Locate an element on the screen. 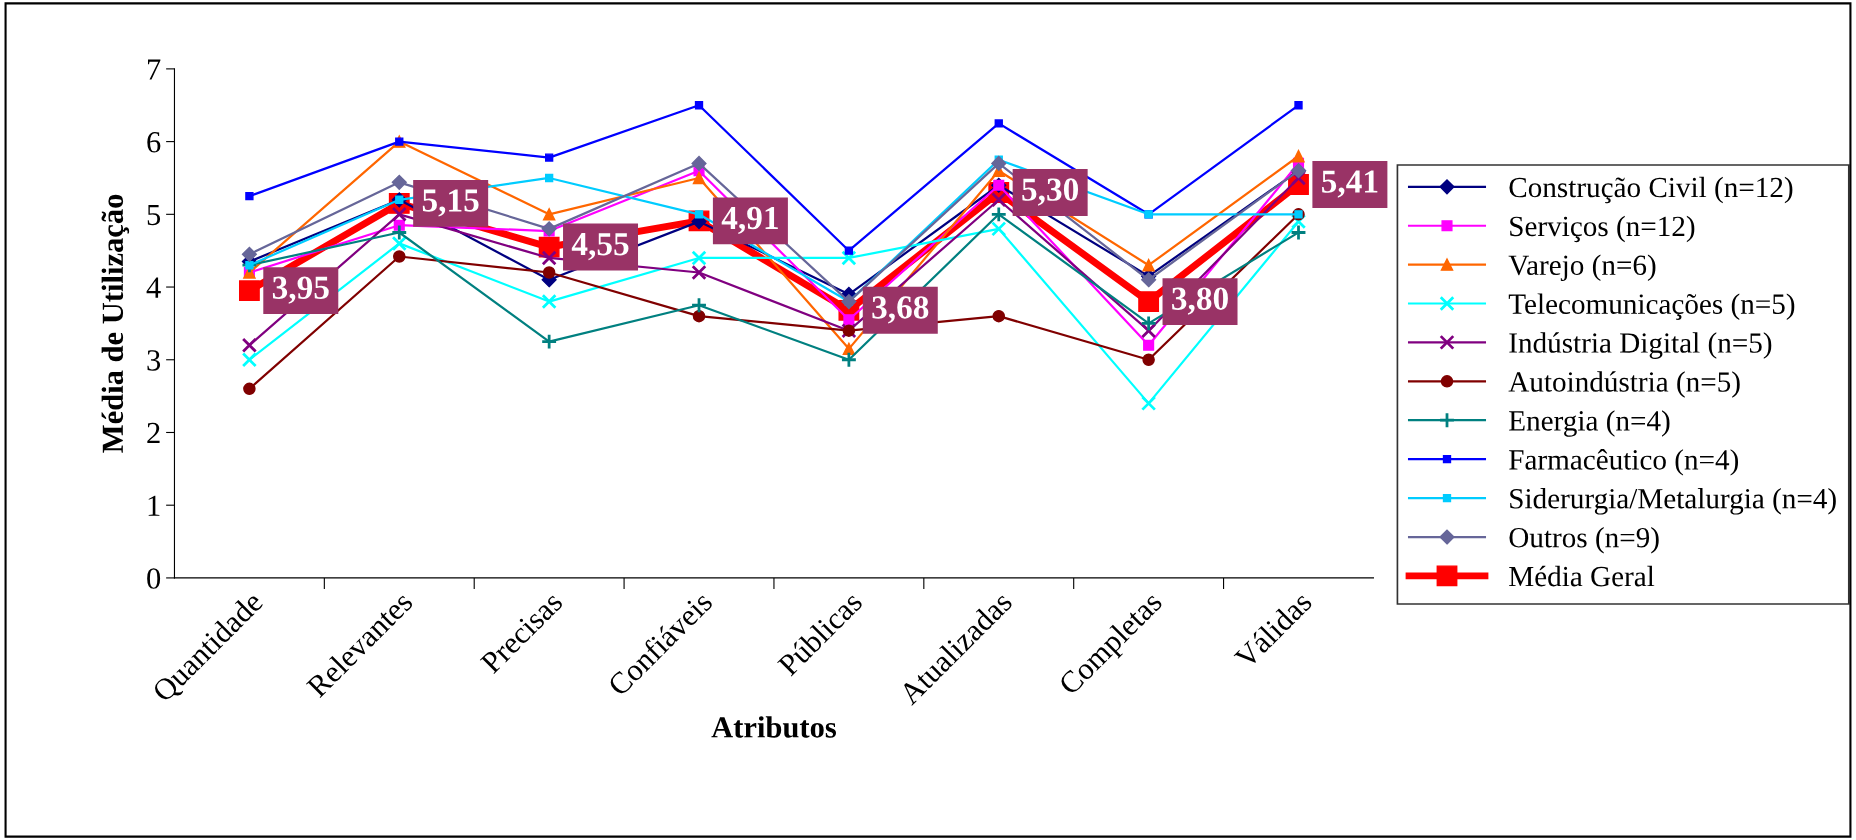  y-tick-label: 5 is located at coordinates (154, 215).